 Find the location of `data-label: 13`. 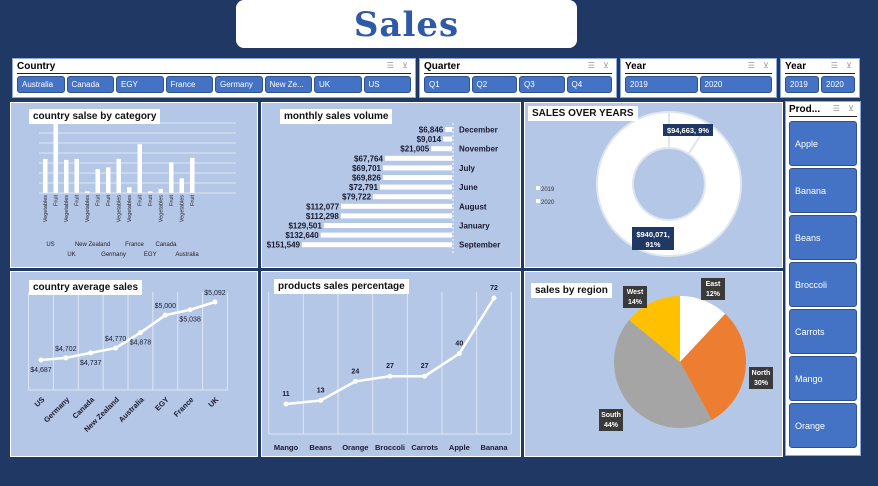

data-label: 13 is located at coordinates (321, 391).